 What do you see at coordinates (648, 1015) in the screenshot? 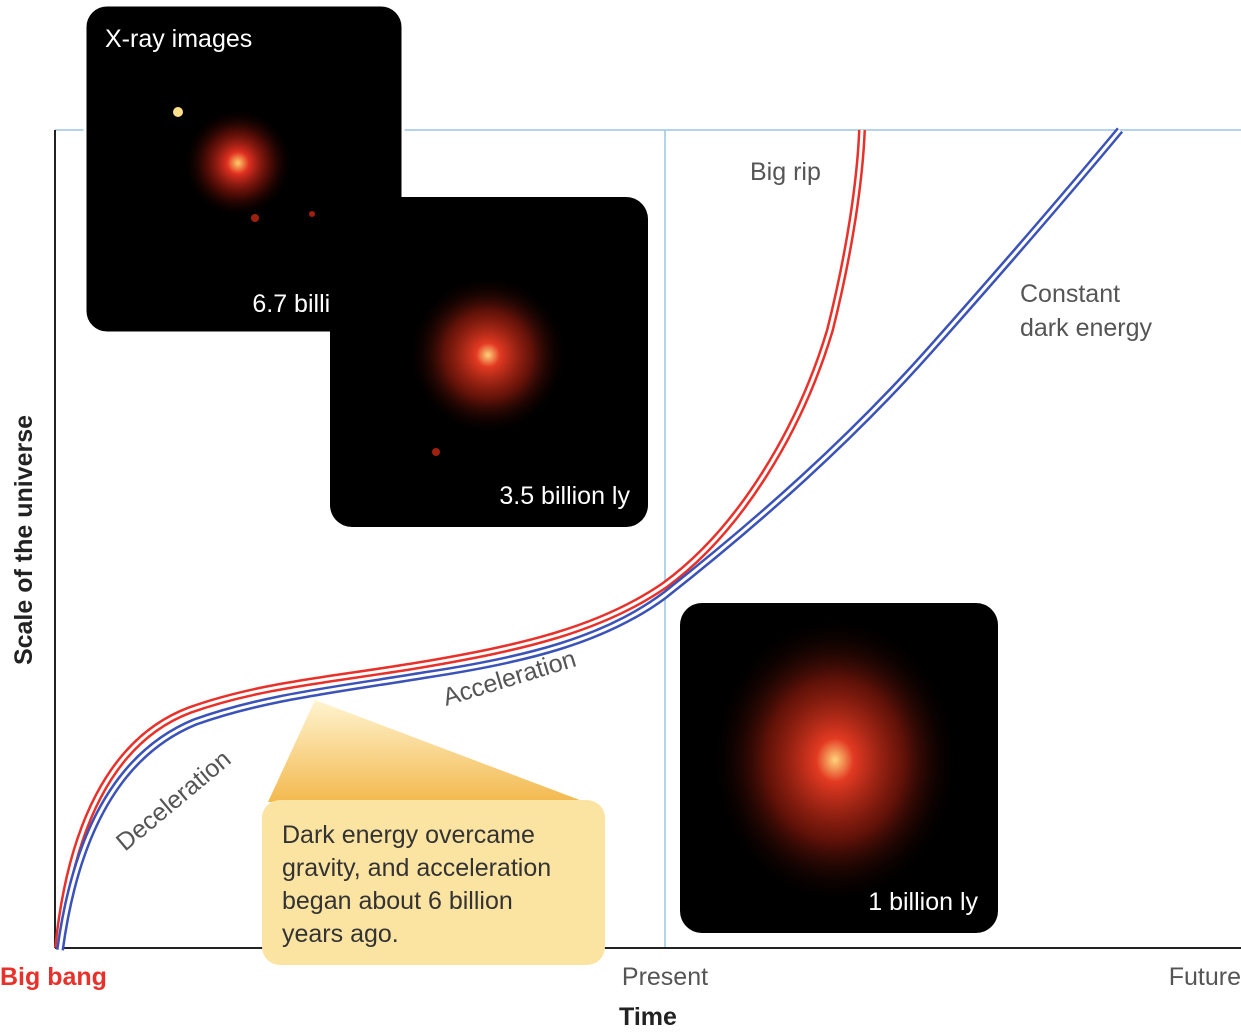
I see `x-axis-title: Time` at bounding box center [648, 1015].